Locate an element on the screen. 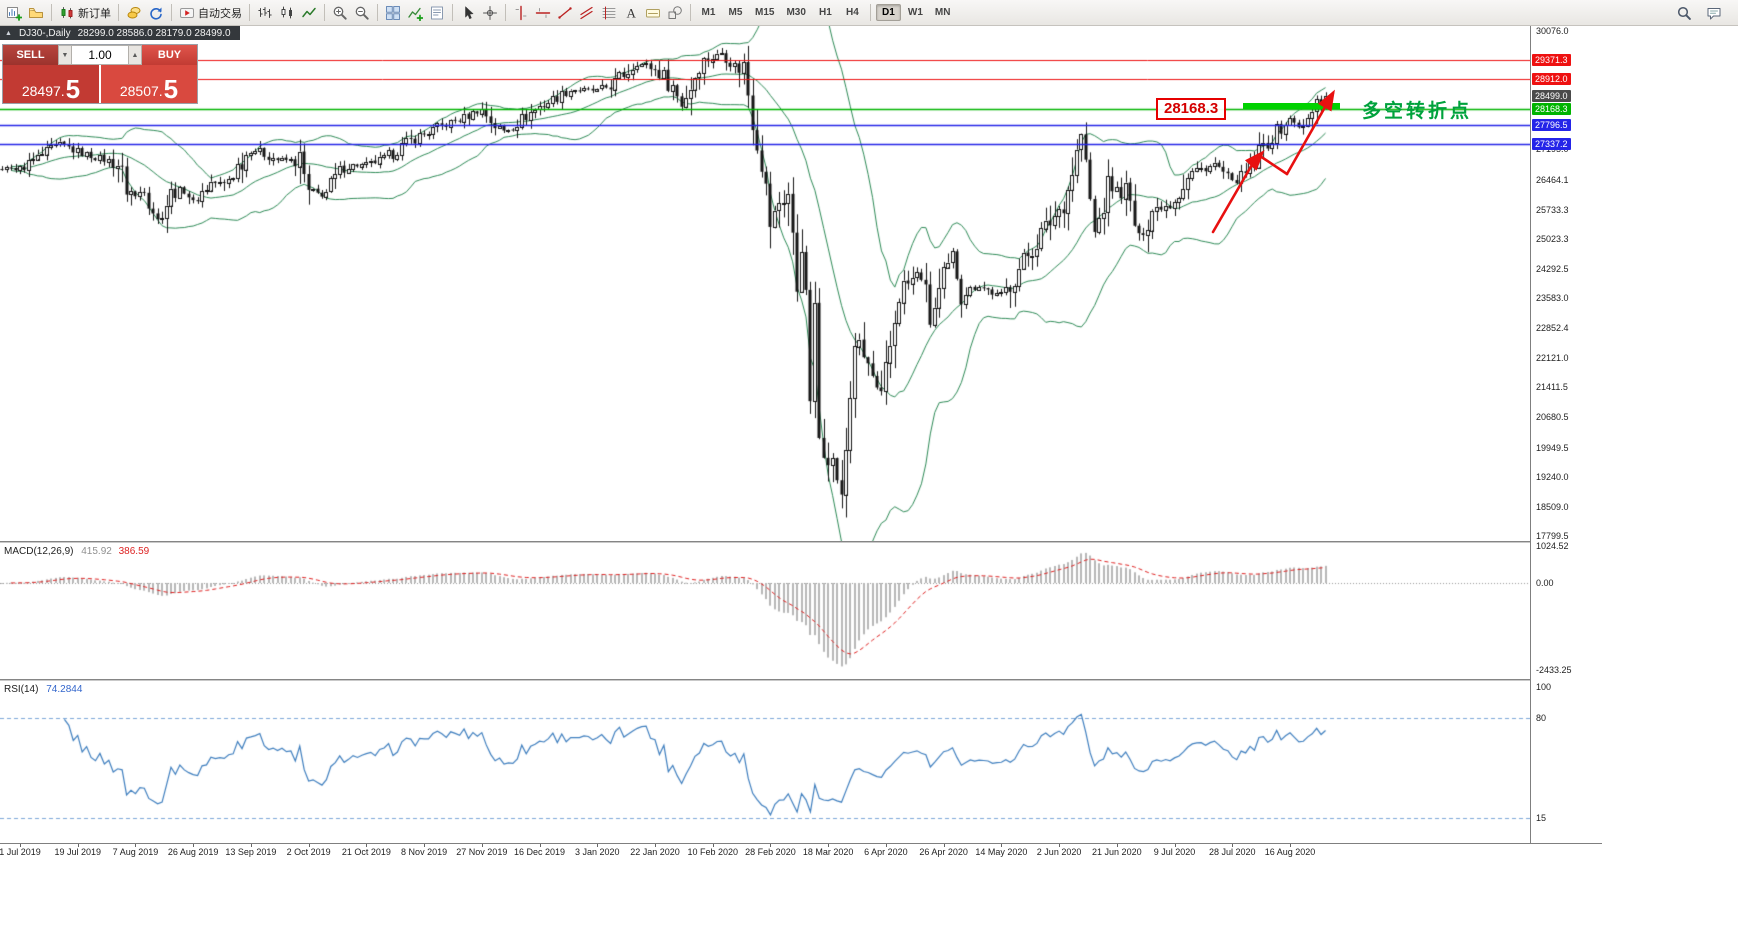 This screenshot has width=1738, height=948. text-tool-icon: A is located at coordinates (631, 13).